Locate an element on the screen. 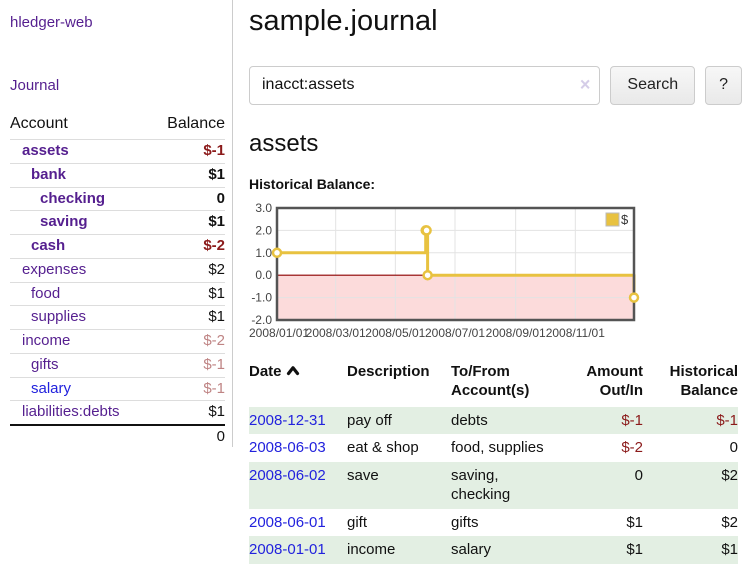 Image resolution: width=742 pixels, height=582 pixels. sidebar-account-link: liabilities:debts is located at coordinates (71, 412).